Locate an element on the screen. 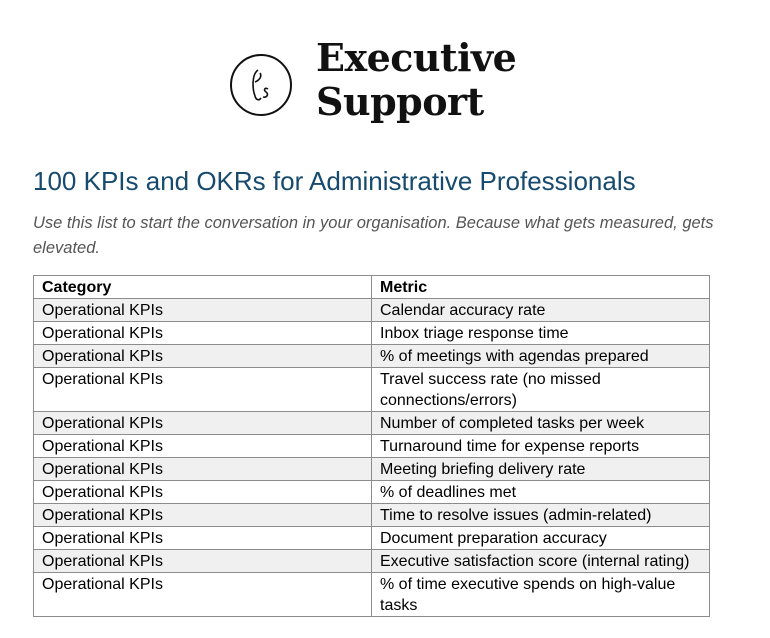  logo-wordmark: Executive Support is located at coordinates (416, 79).